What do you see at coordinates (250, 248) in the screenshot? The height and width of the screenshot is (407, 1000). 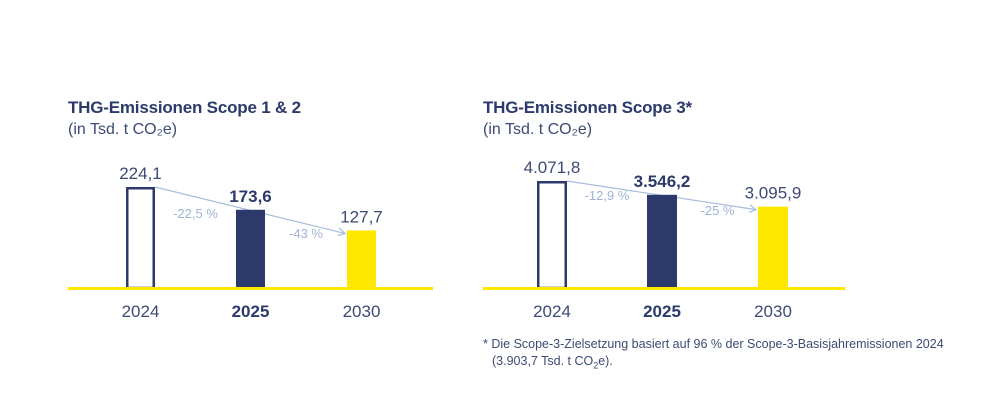 I see `chart1-bar-2025` at bounding box center [250, 248].